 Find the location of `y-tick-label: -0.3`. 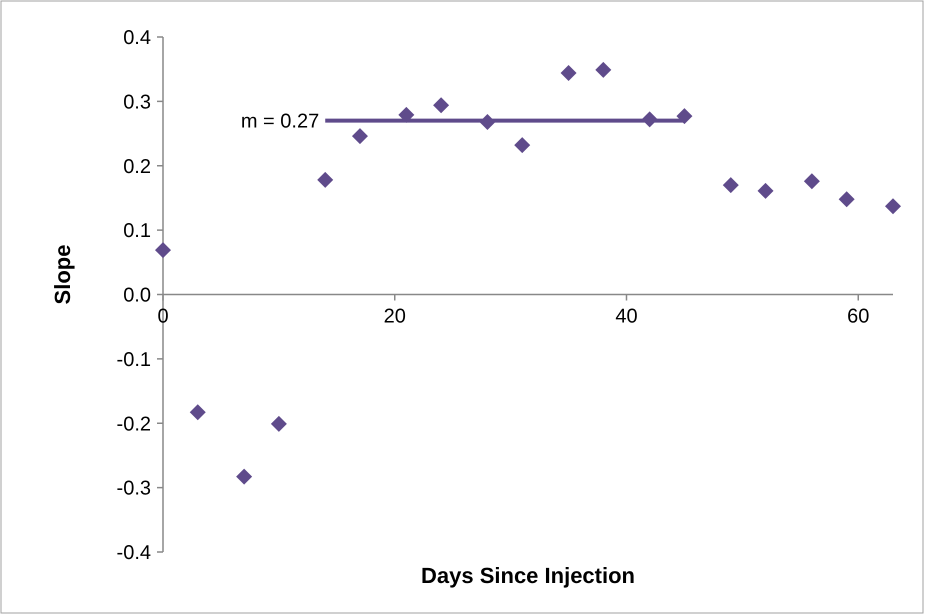

y-tick-label: -0.3 is located at coordinates (133, 489).